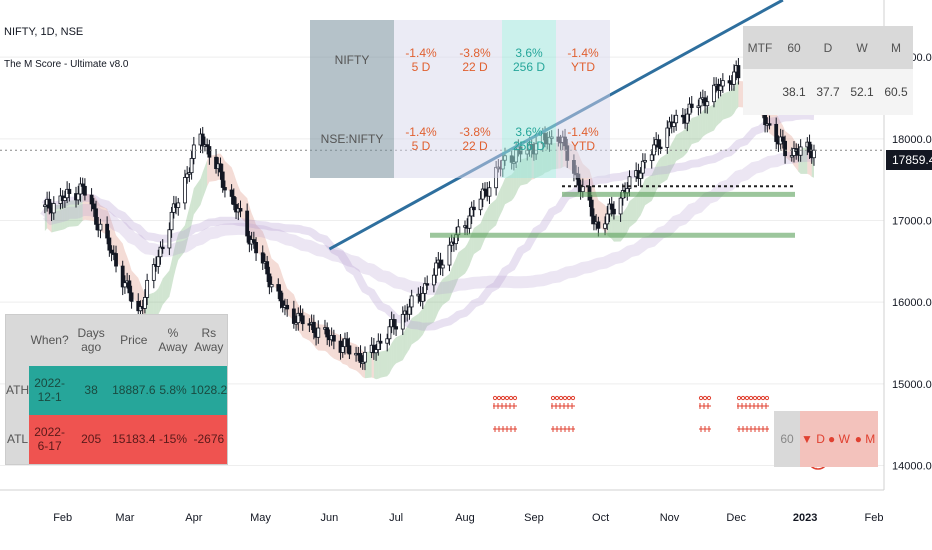 The height and width of the screenshot is (550, 932). I want to click on x-tick-label: May, so click(260, 518).